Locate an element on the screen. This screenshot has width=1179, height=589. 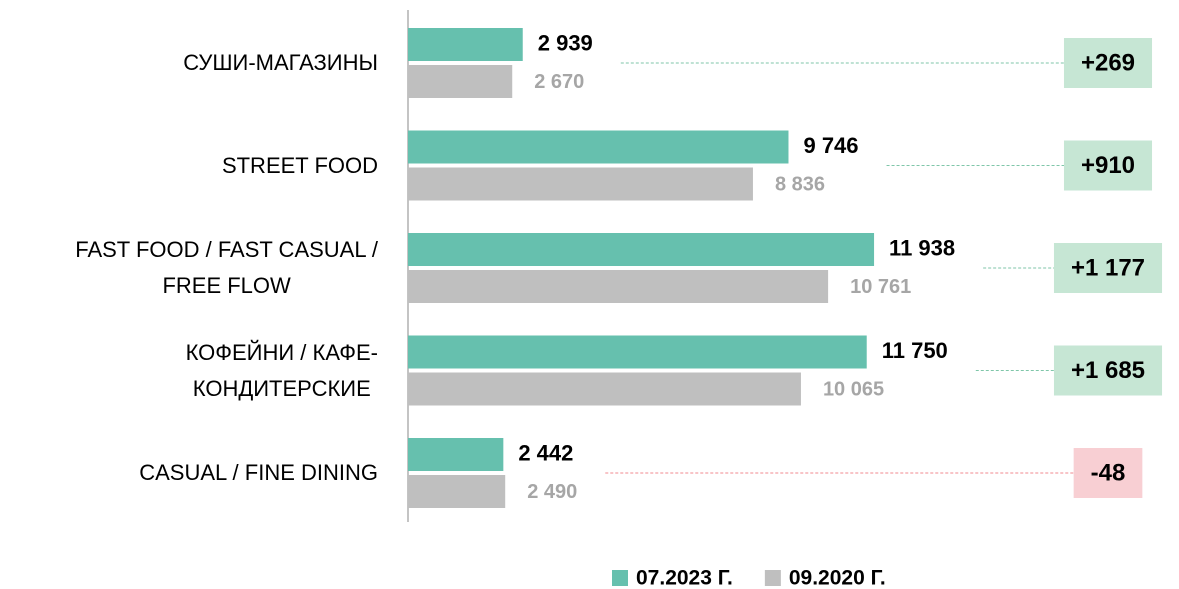
category-label-line: STREET FOOD is located at coordinates (299, 165).